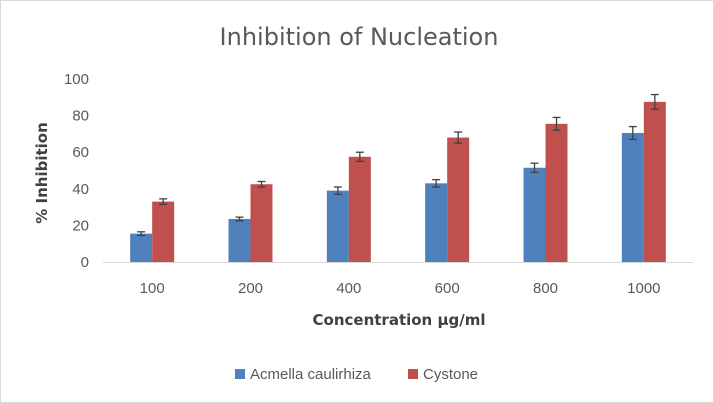 This screenshot has height=403, width=714. What do you see at coordinates (76, 79) in the screenshot?
I see `y-tick-label: 100` at bounding box center [76, 79].